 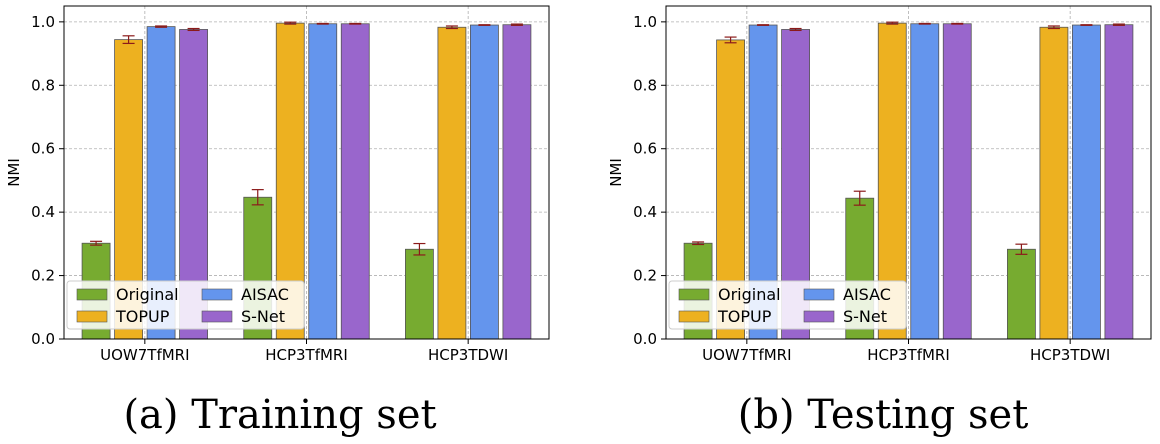 I want to click on panel-caption: (b) Testing set, so click(x=883, y=415).